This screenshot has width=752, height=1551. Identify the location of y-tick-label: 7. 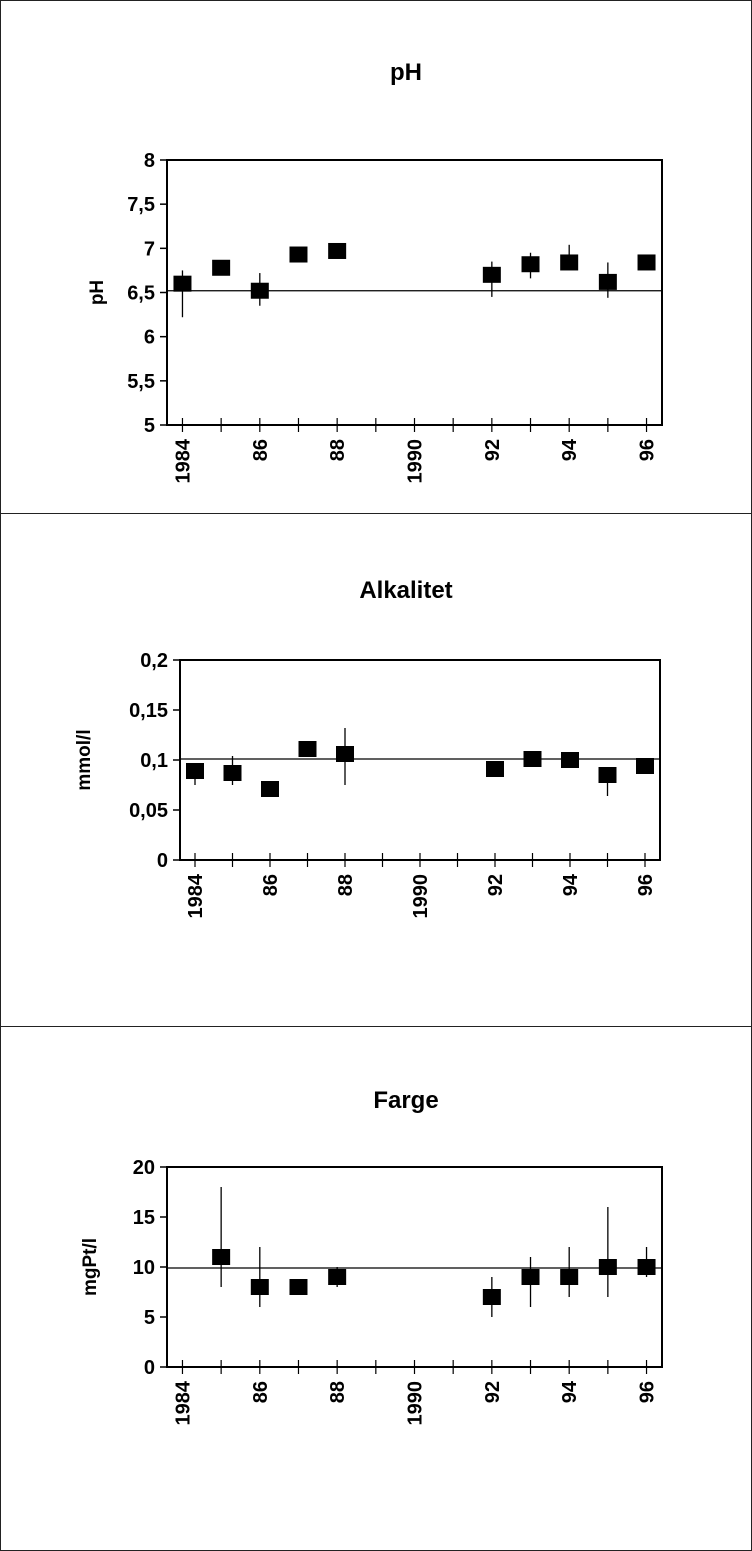
(149, 249).